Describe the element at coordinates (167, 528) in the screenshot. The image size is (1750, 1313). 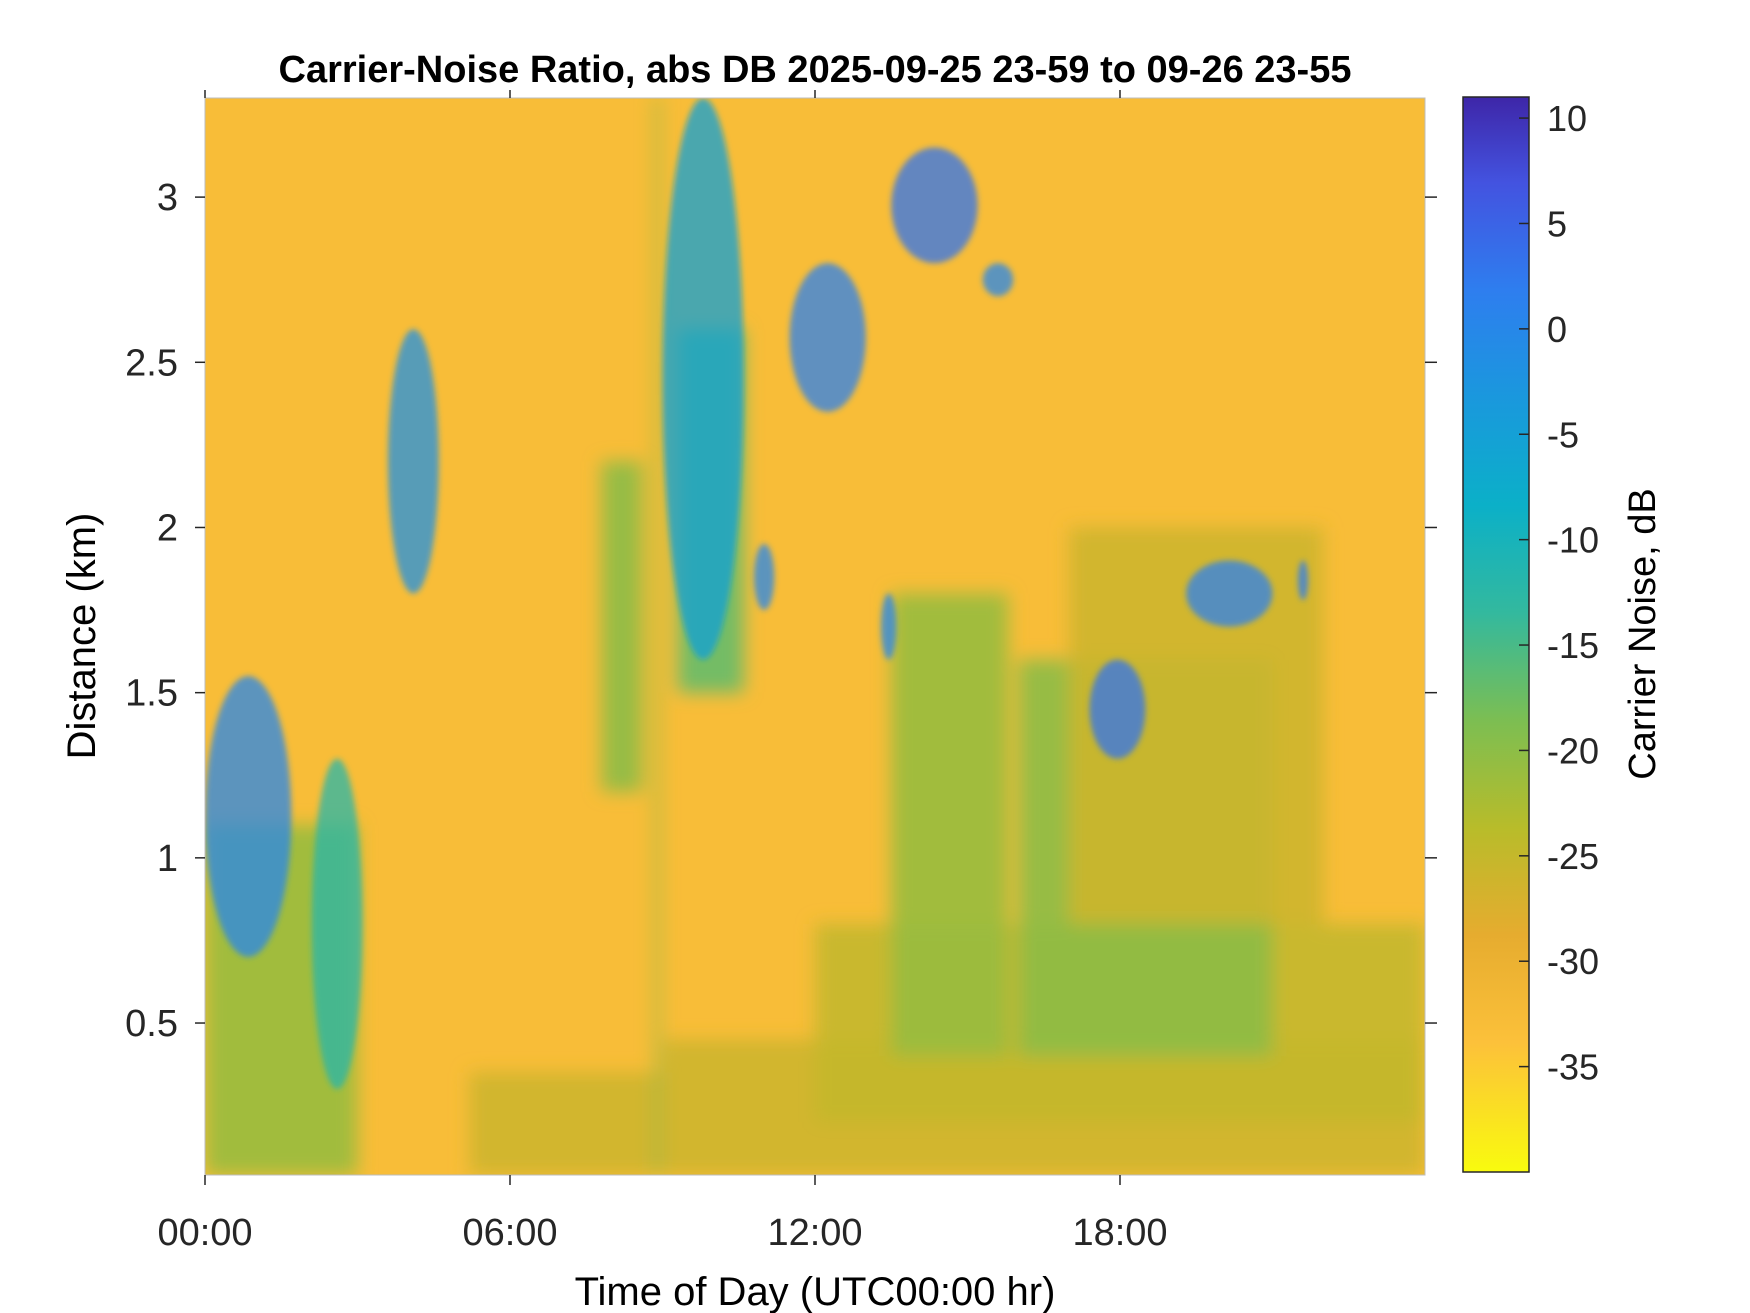
I see `y-tick-label: 2` at that location.